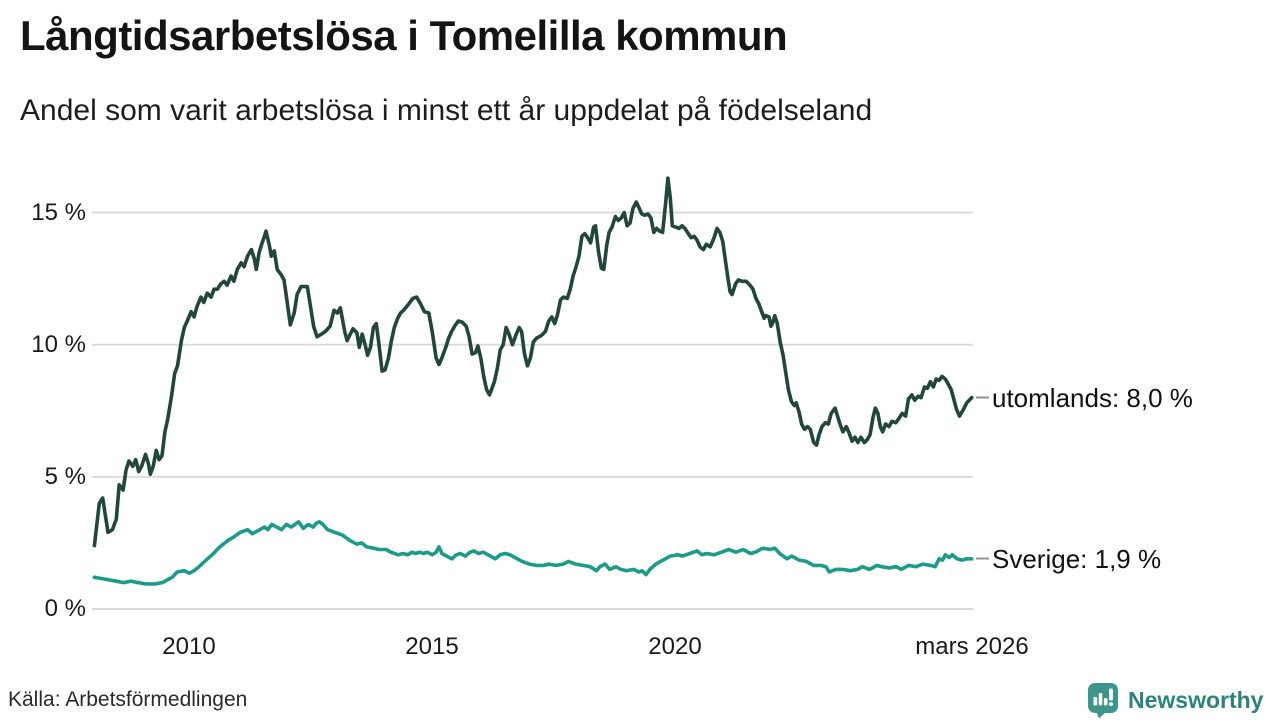 Image resolution: width=1280 pixels, height=720 pixels. Describe the element at coordinates (1092, 398) in the screenshot. I see `series-label-utomlands: utomlands: 8,0 %` at that location.